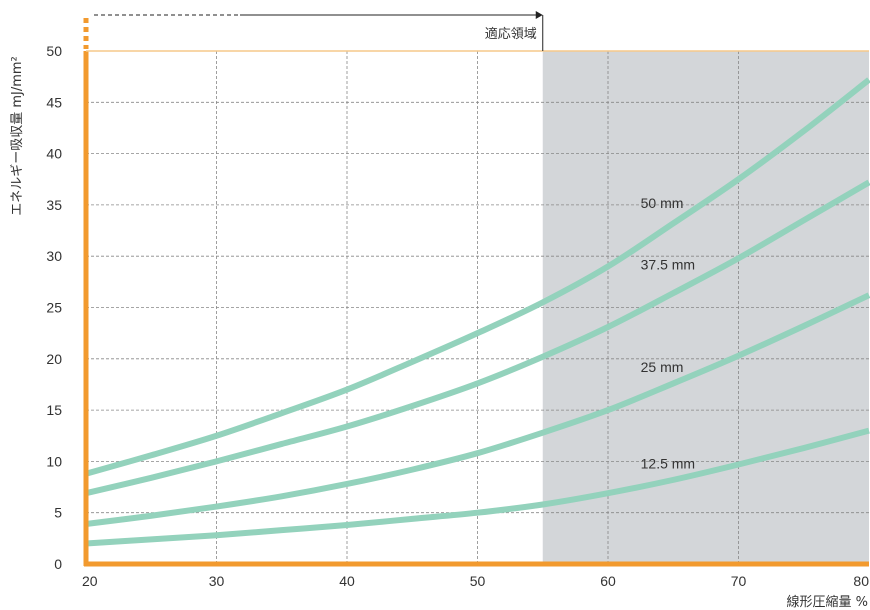  What do you see at coordinates (662, 367) in the screenshot?
I see `series-label: 25 mm` at bounding box center [662, 367].